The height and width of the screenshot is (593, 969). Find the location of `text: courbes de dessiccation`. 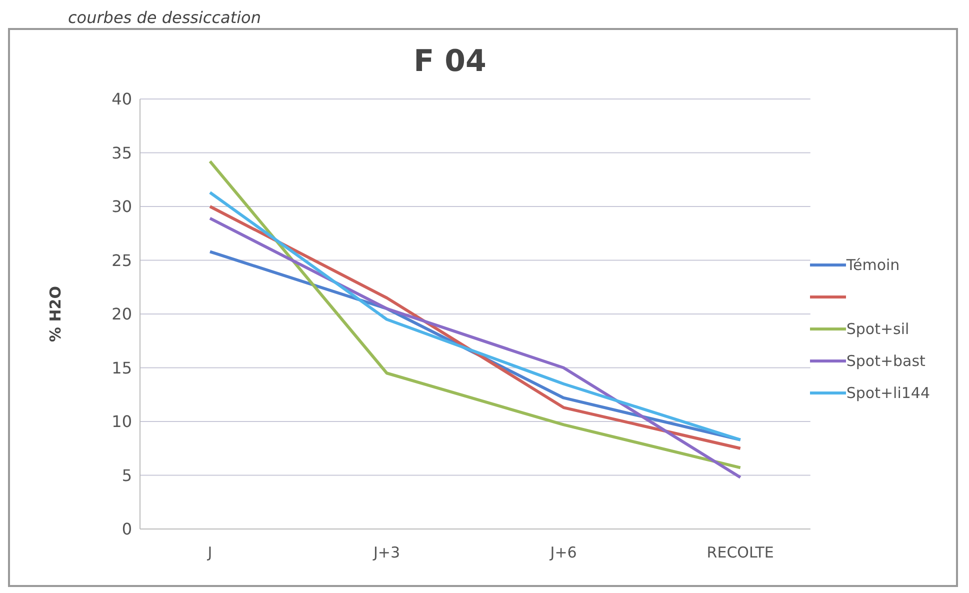

text: courbes de dessiccation is located at coordinates (164, 18).